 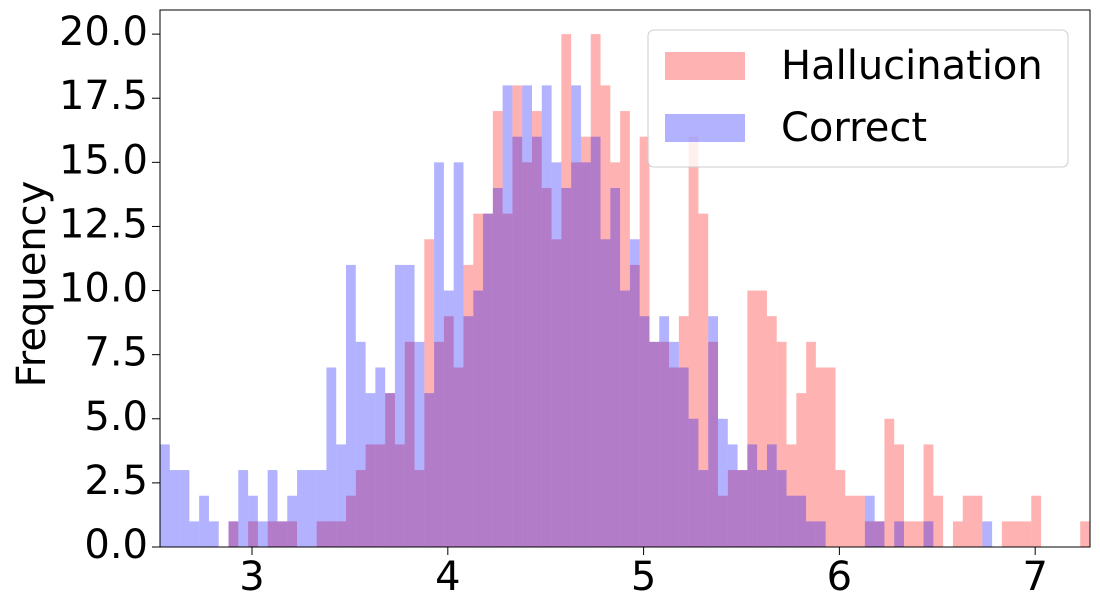 What do you see at coordinates (912, 66) in the screenshot?
I see `legend-label: Hallucination` at bounding box center [912, 66].